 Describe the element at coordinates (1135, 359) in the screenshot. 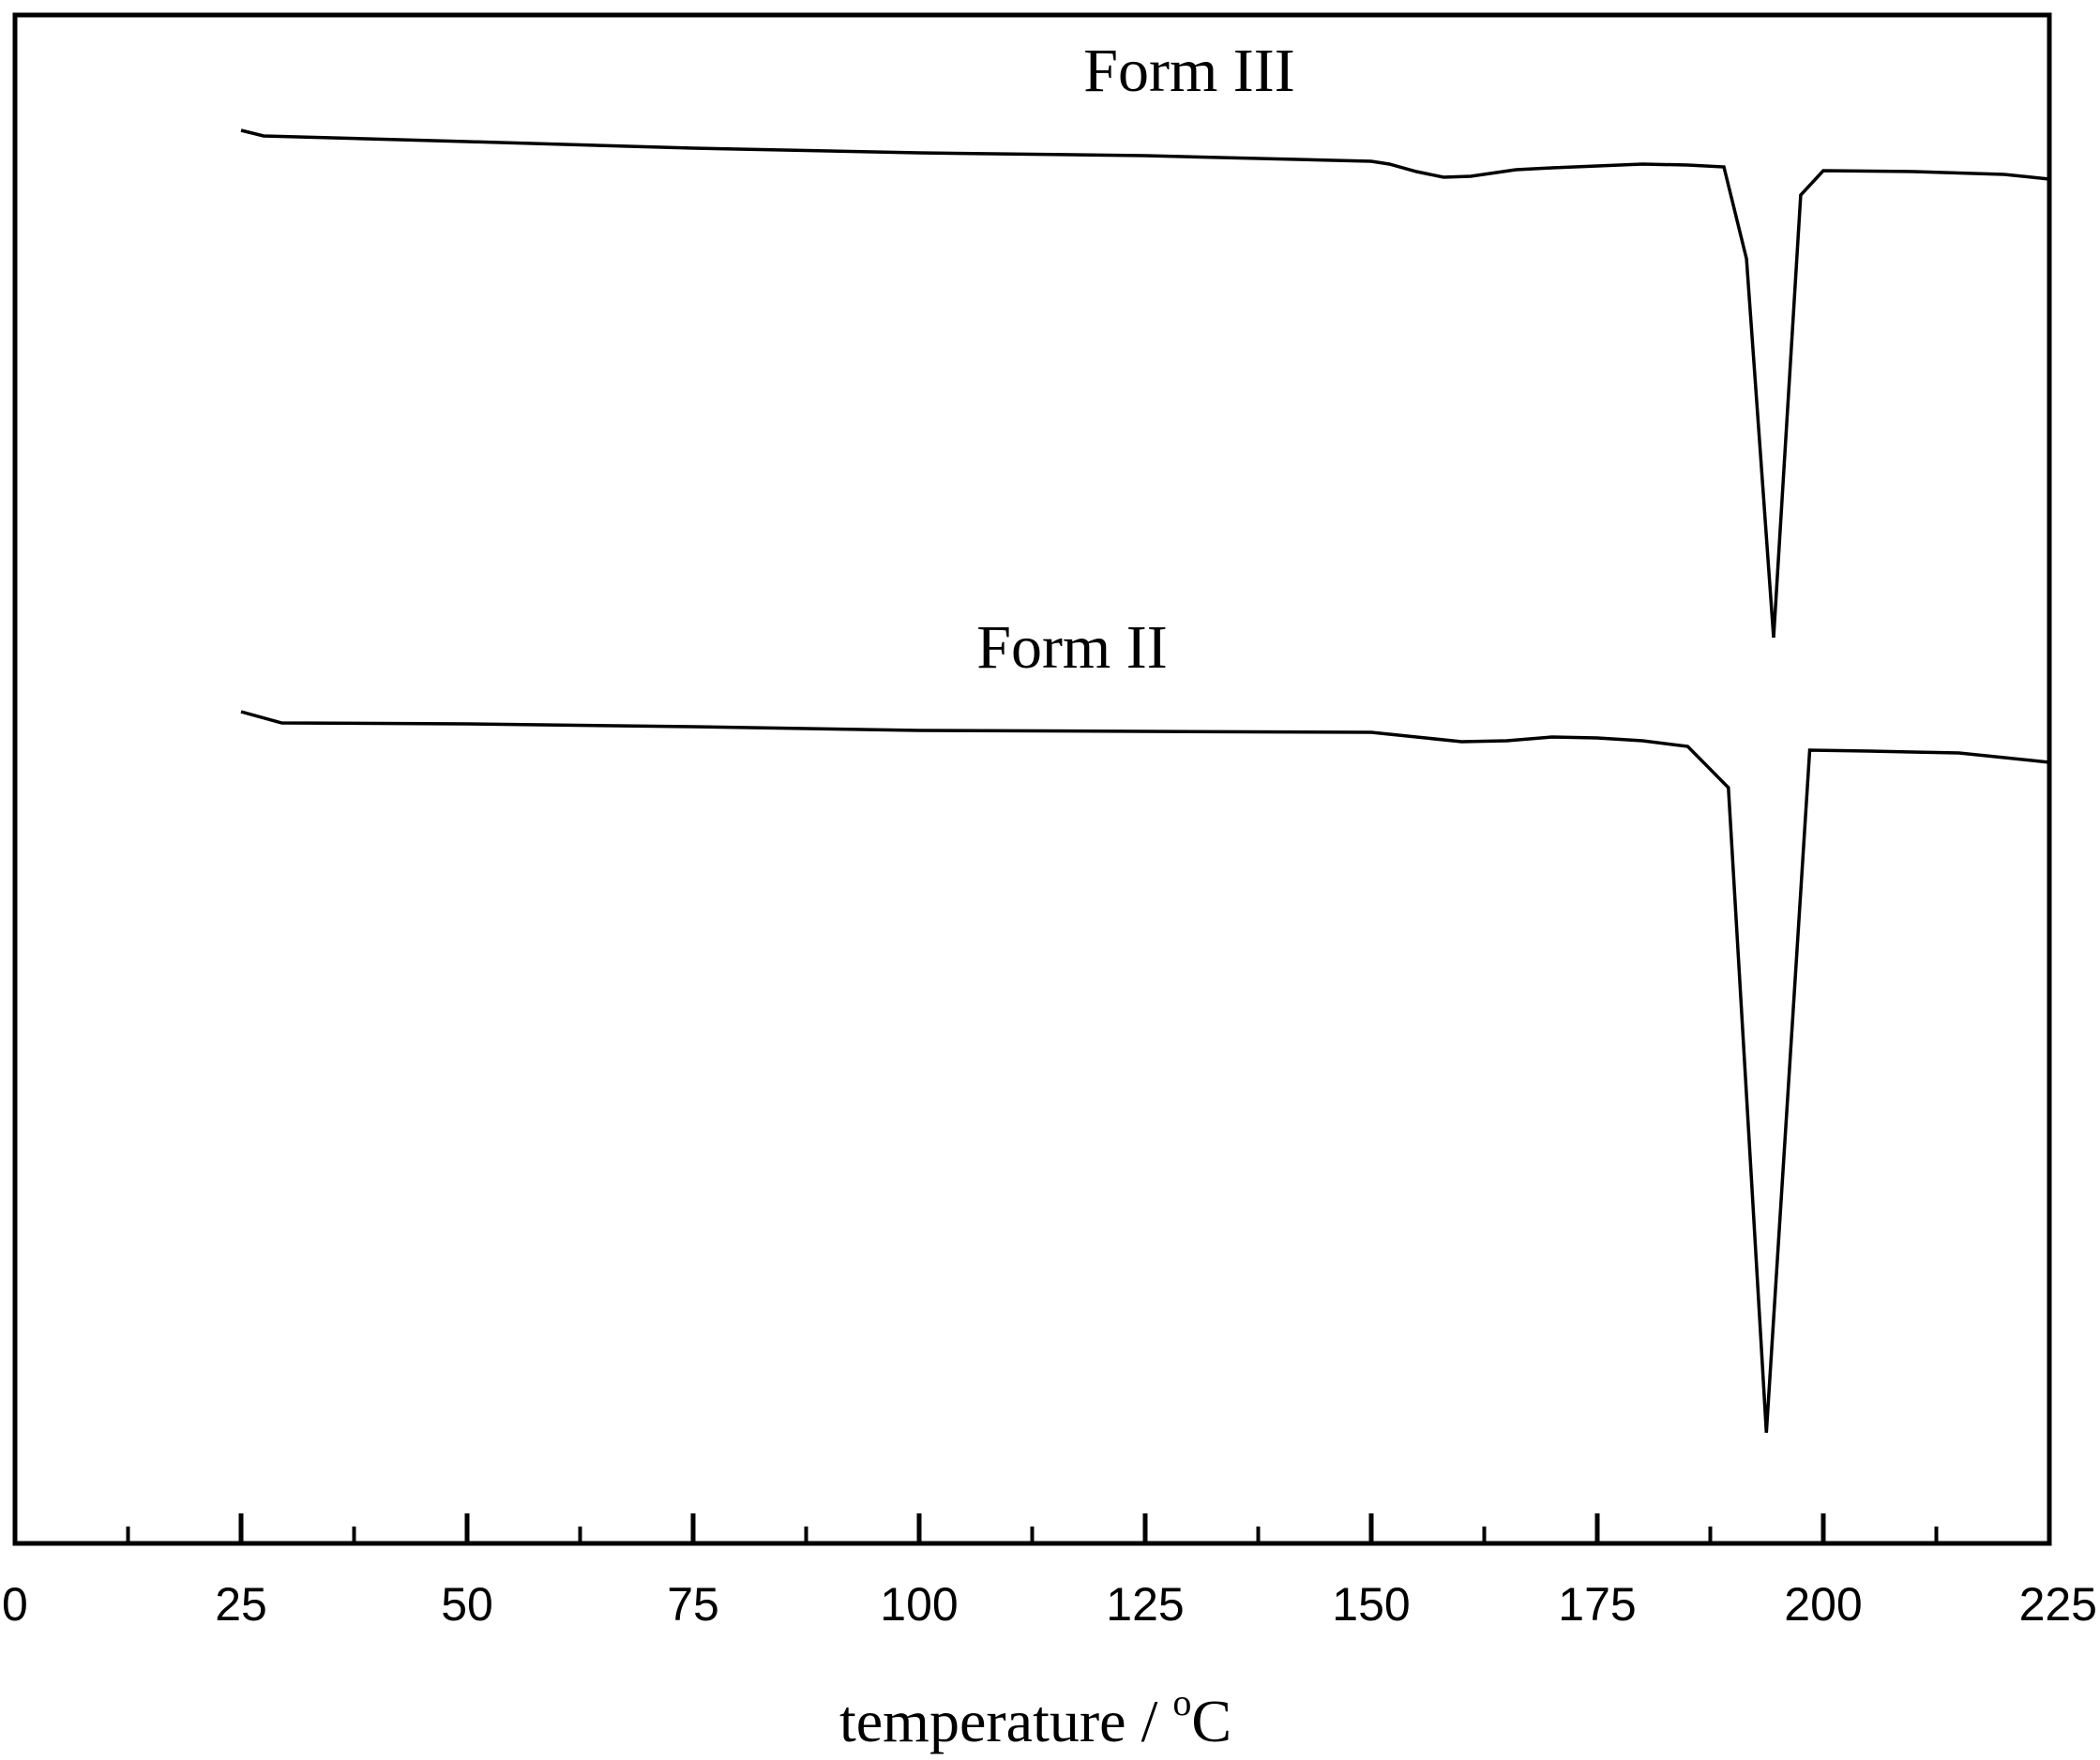

I see `series-labels: Form III Form II` at that location.